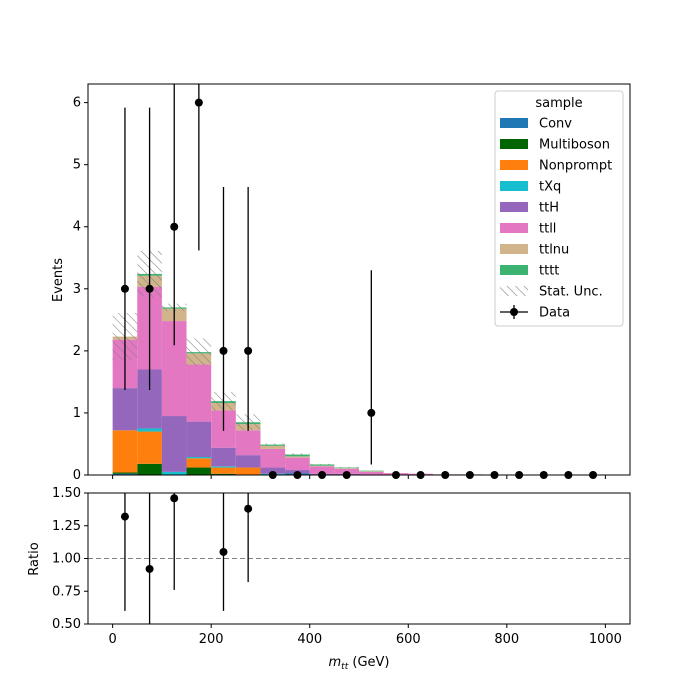 The image size is (700, 700). I want to click on ratio-y-axis-label: Ratio, so click(34, 558).